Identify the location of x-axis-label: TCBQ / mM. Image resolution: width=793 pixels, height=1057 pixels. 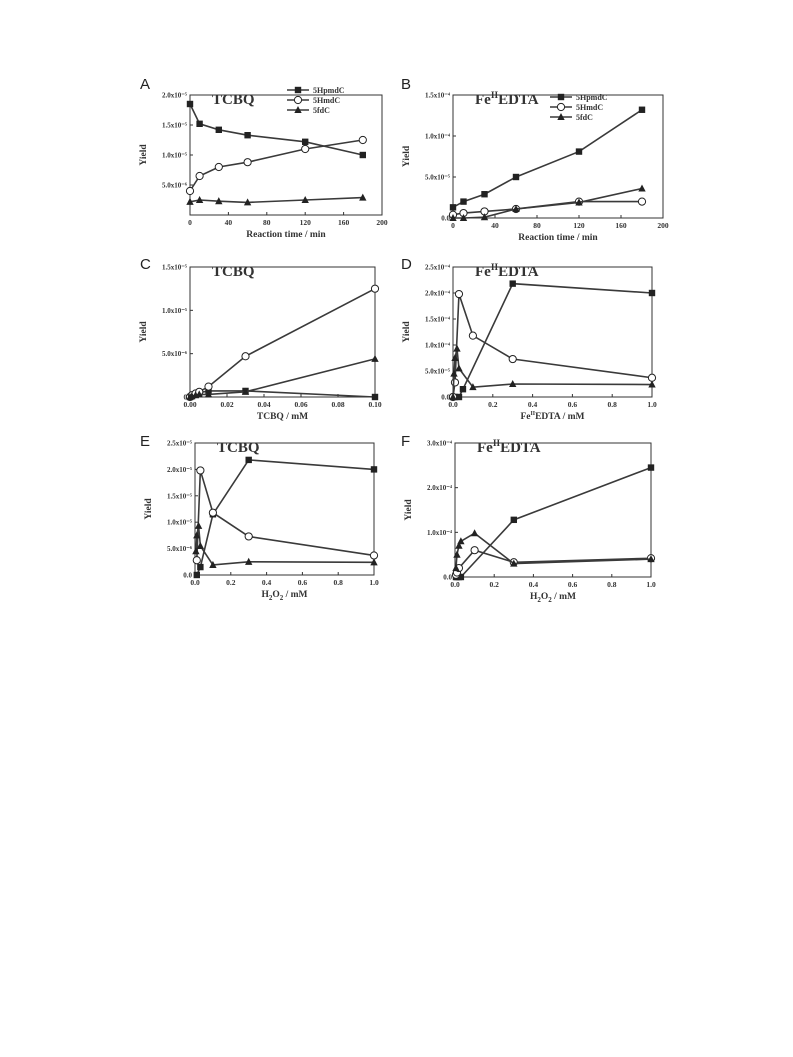
(282, 417).